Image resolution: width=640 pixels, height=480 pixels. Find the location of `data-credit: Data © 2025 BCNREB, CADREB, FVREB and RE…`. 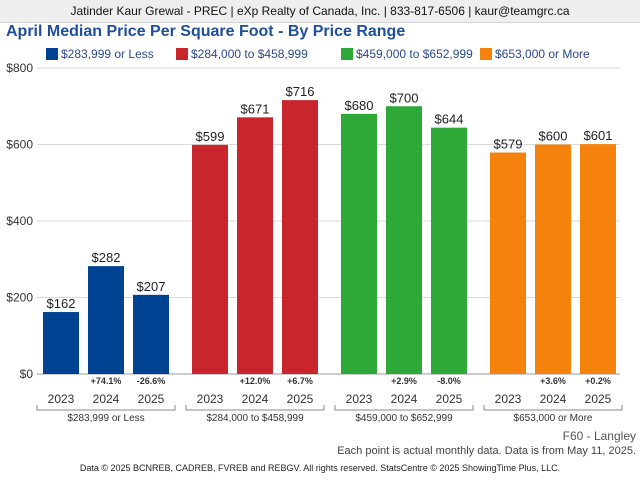

data-credit: Data © 2025 BCNREB, CADREB, FVREB and RE… is located at coordinates (320, 468).